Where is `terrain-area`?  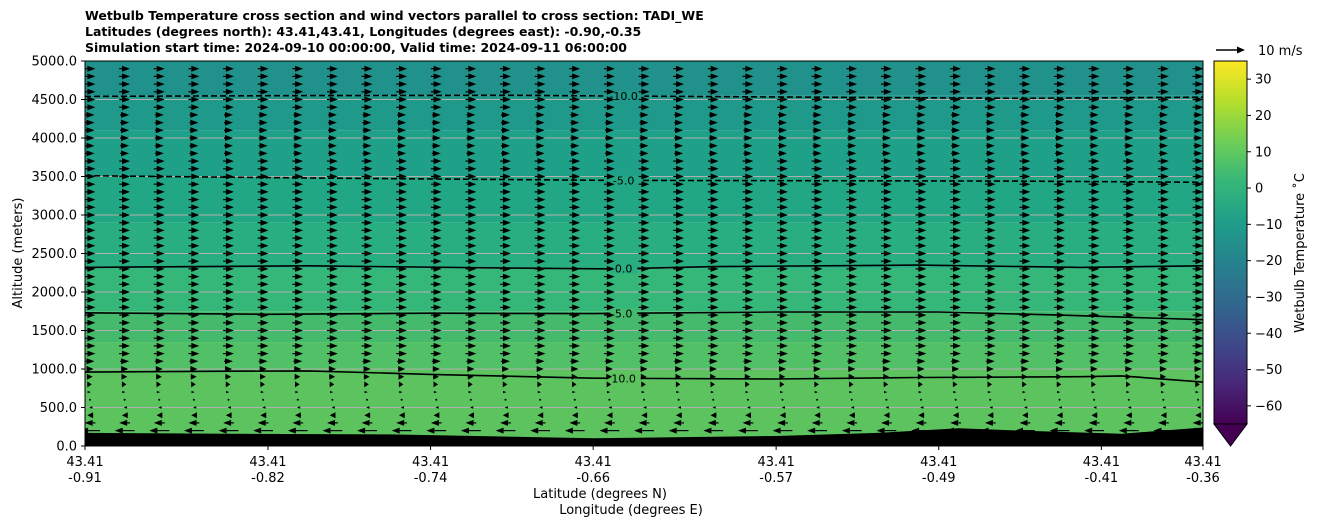 terrain-area is located at coordinates (644, 436).